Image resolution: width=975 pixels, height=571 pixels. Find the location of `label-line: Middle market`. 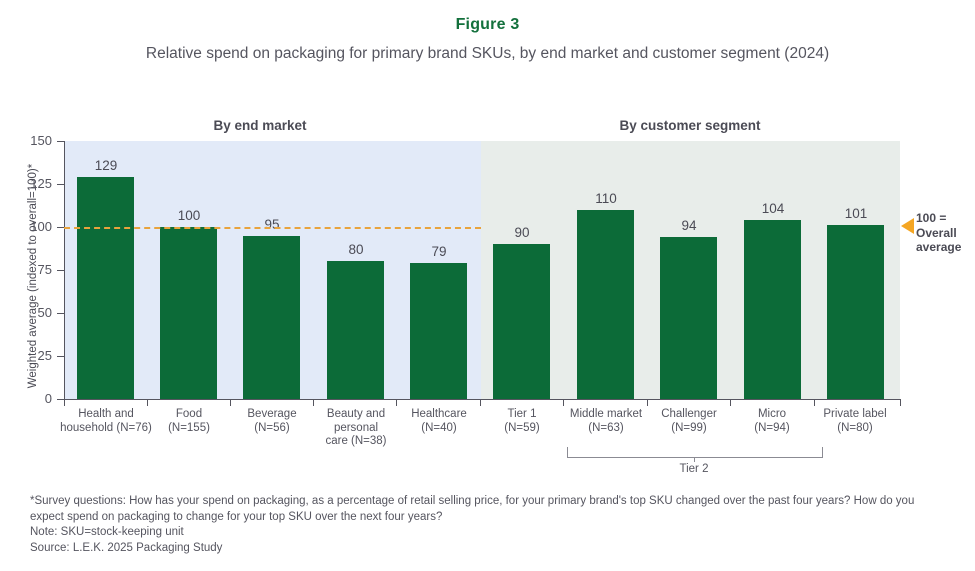

label-line: Middle market is located at coordinates (606, 414).